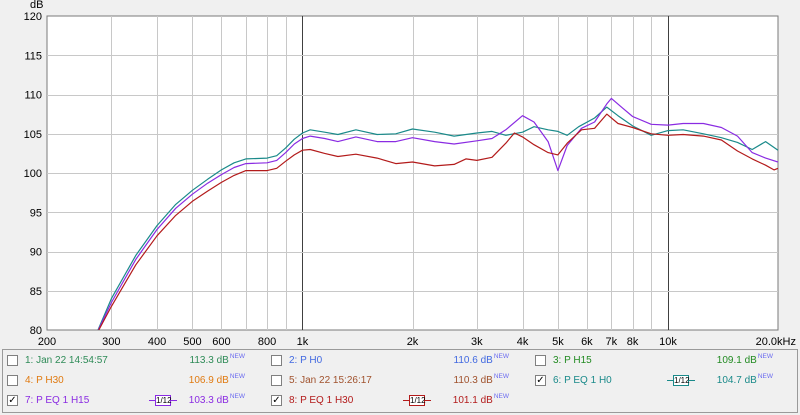 The image size is (800, 415). Describe the element at coordinates (633, 342) in the screenshot. I see `x-tick-label: 8k` at that location.